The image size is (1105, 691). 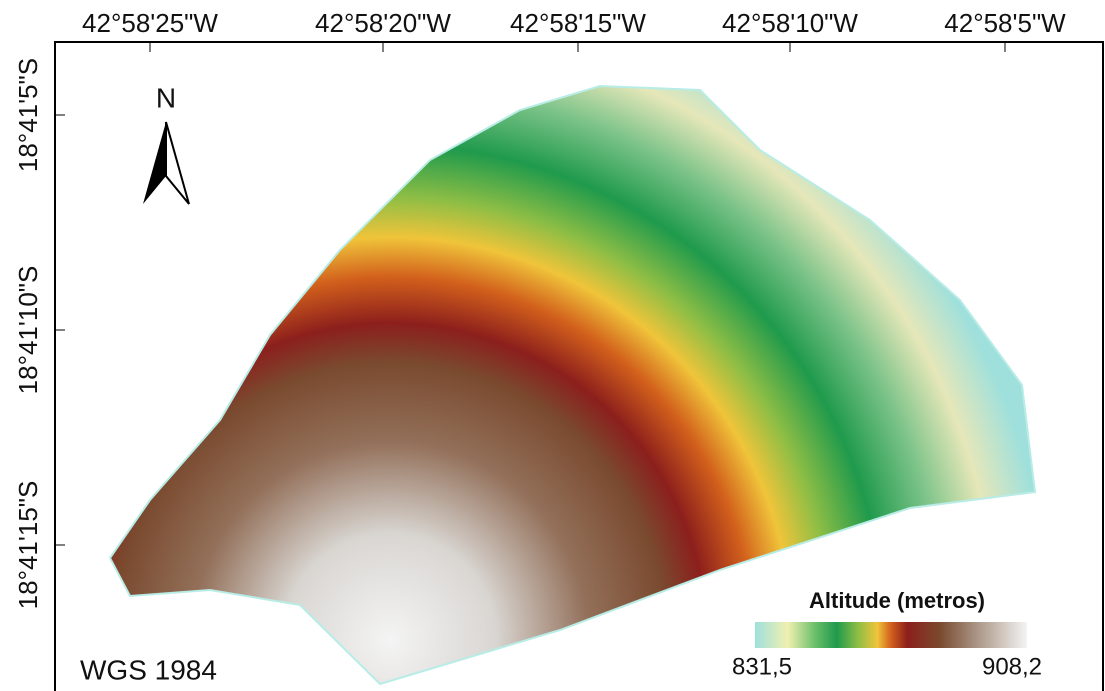 I want to click on longitude-label: 42°58'20"W, so click(x=383, y=23).